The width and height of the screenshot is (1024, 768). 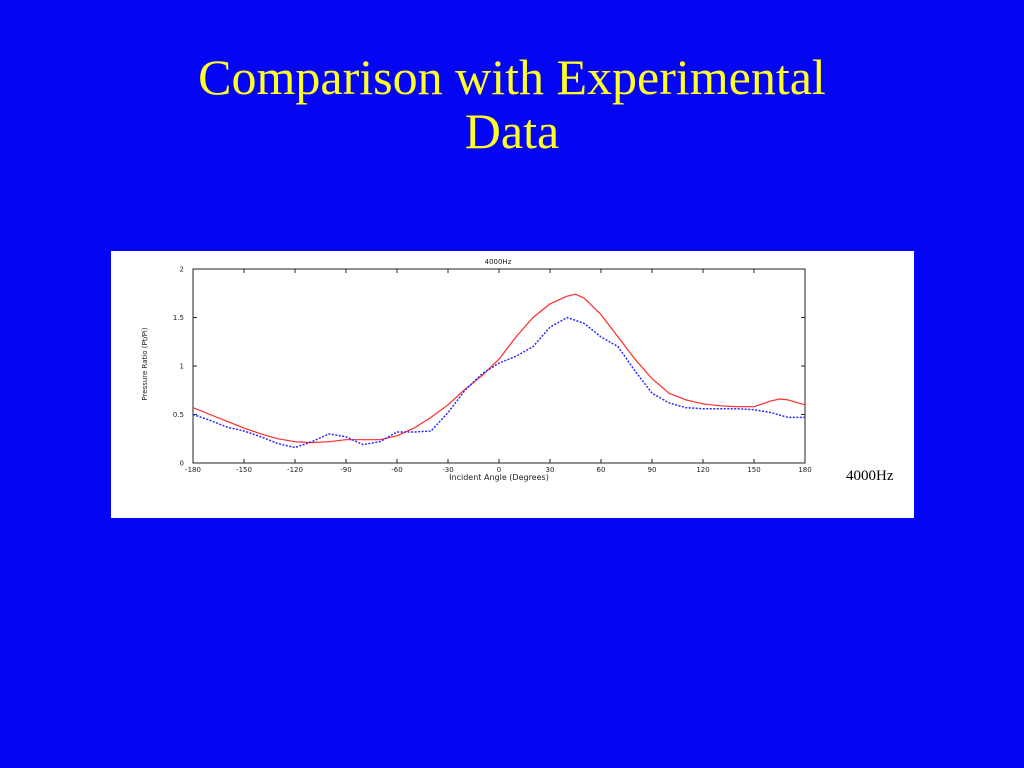 I want to click on predicted-series-line, so click(x=499, y=368).